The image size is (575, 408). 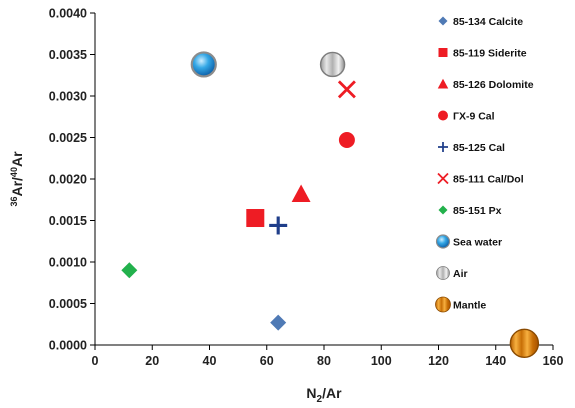 I want to click on y-tick-label: 0.0025, so click(x=68, y=138).